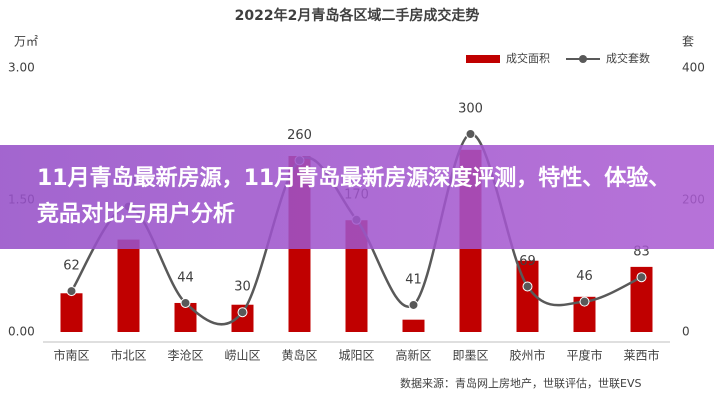 This screenshot has width=714, height=400. What do you see at coordinates (26, 42) in the screenshot?
I see `y-axis-label: 万㎡` at bounding box center [26, 42].